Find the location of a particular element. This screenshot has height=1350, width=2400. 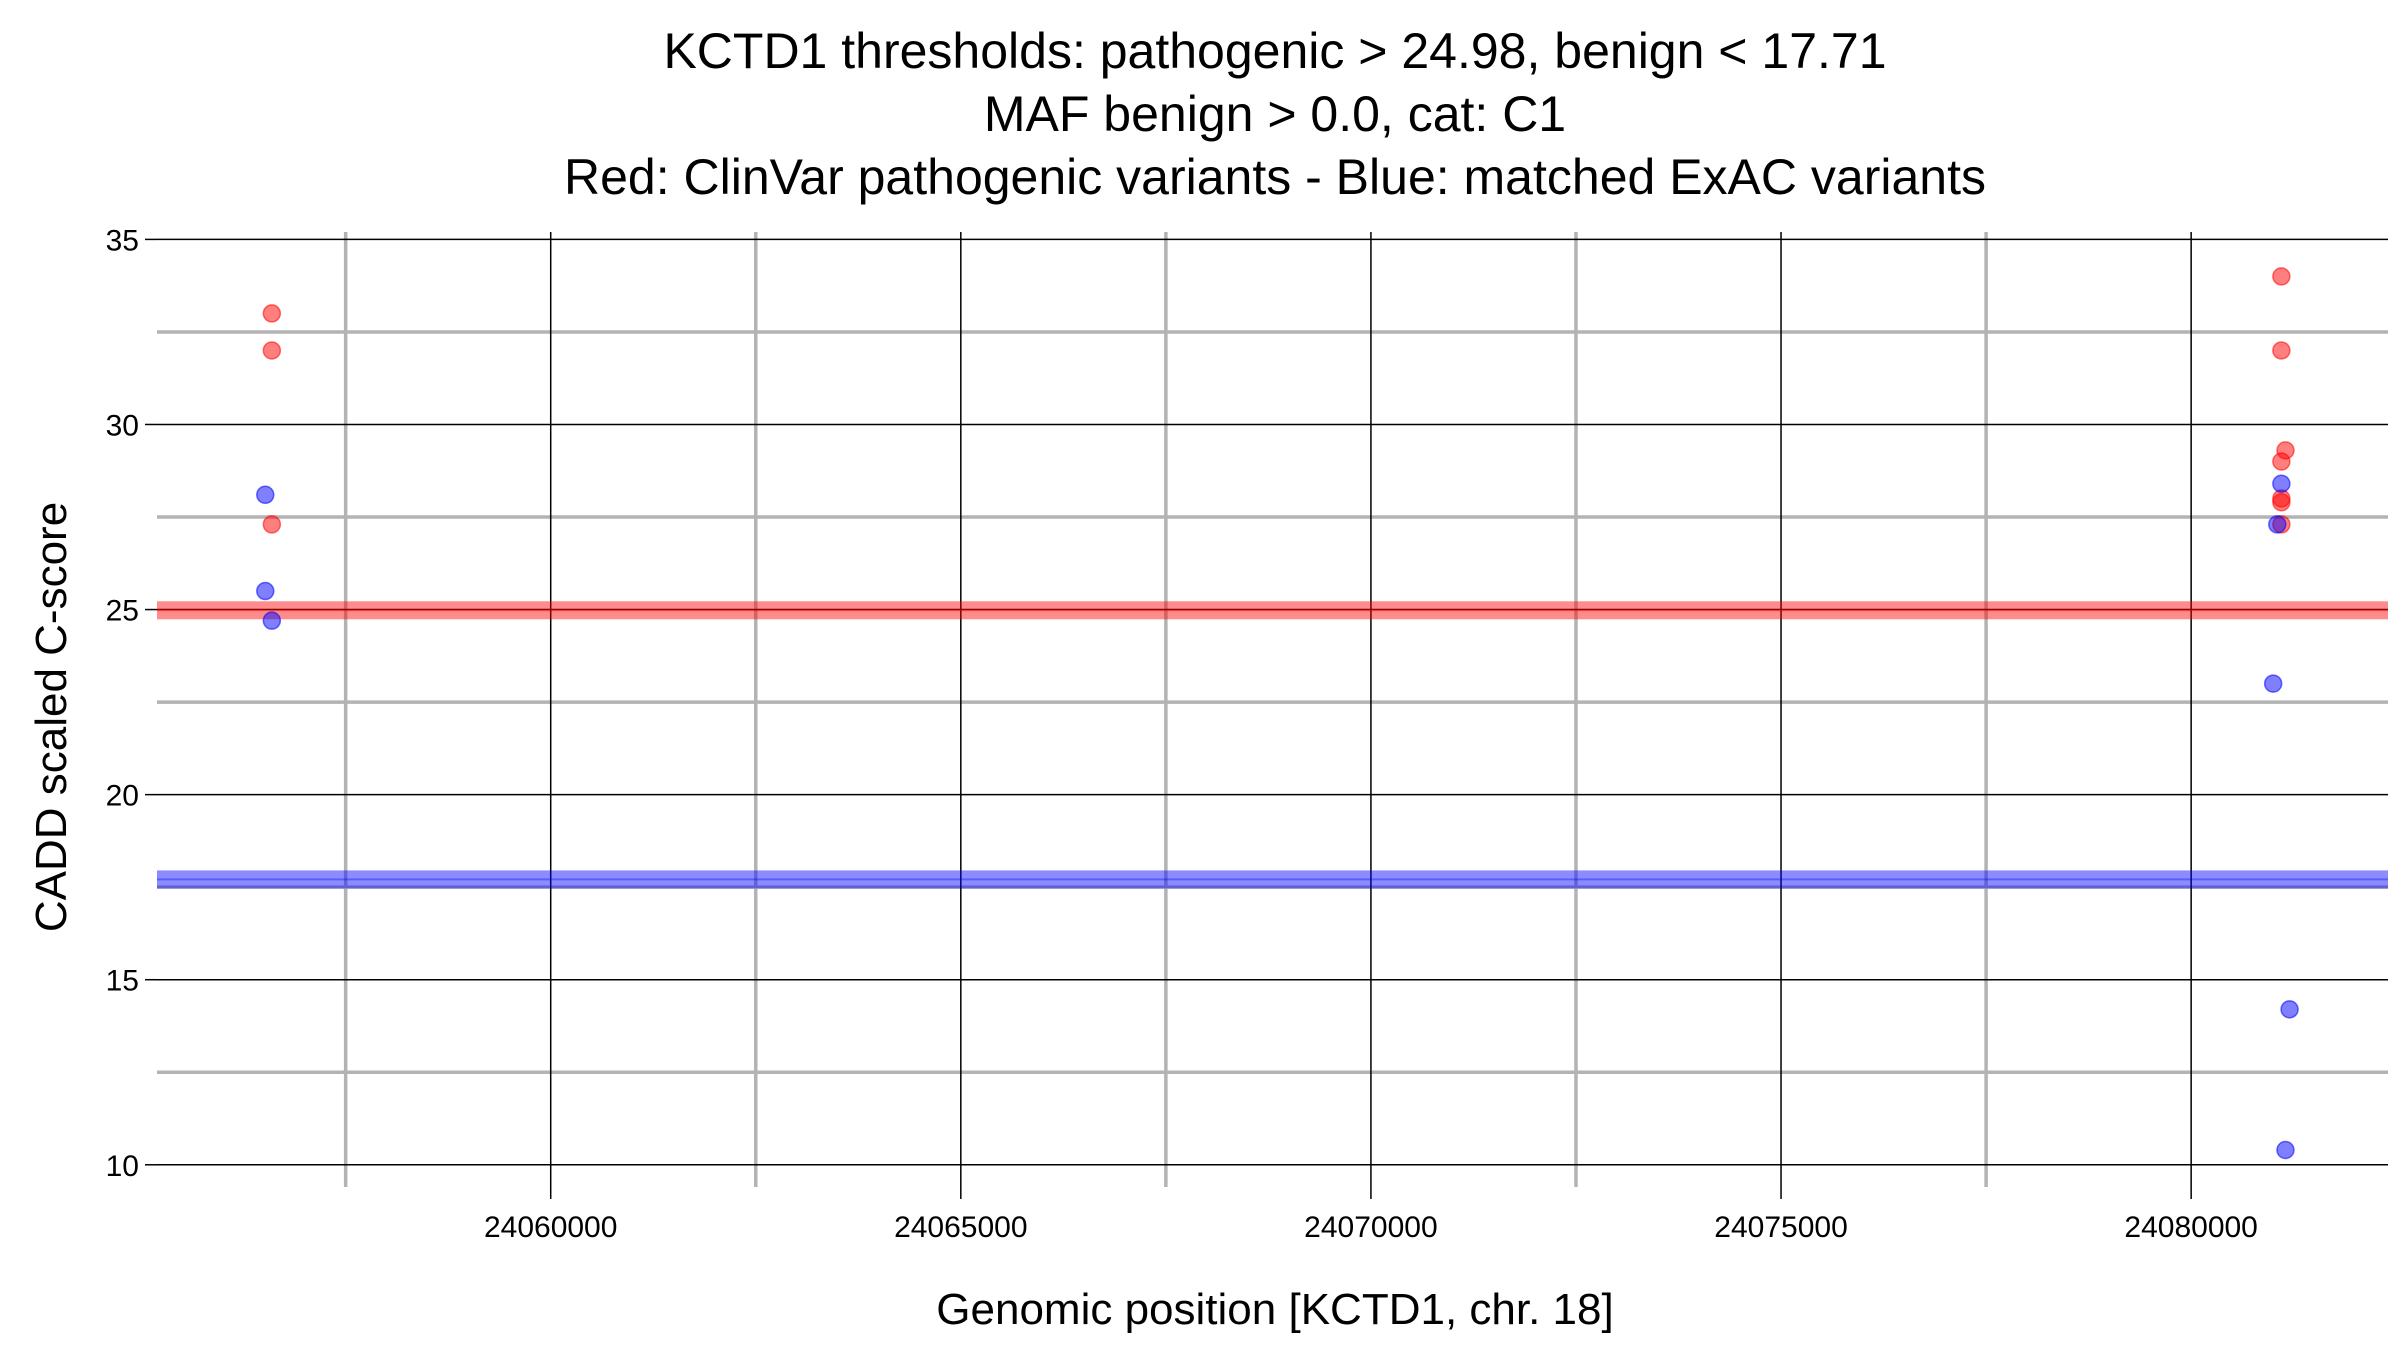

y-tick-label: 35 is located at coordinates (122, 240).